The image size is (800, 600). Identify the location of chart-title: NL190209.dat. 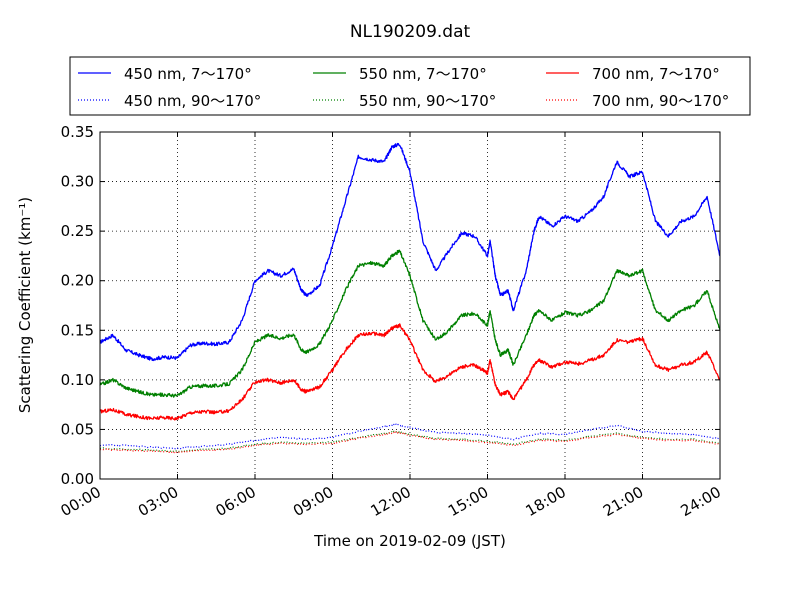
(410, 32).